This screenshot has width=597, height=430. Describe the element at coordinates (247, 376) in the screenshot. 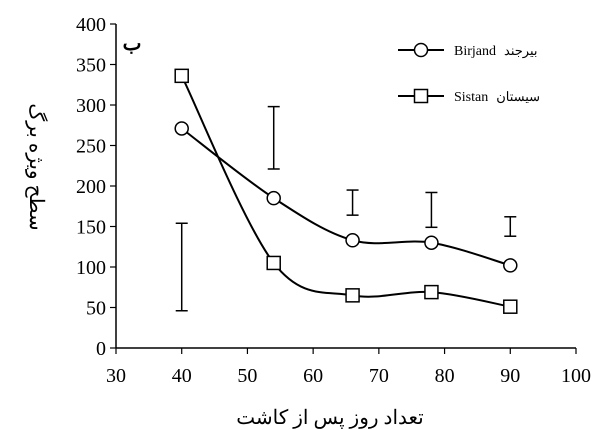

I see `x-tick-label: 50` at that location.